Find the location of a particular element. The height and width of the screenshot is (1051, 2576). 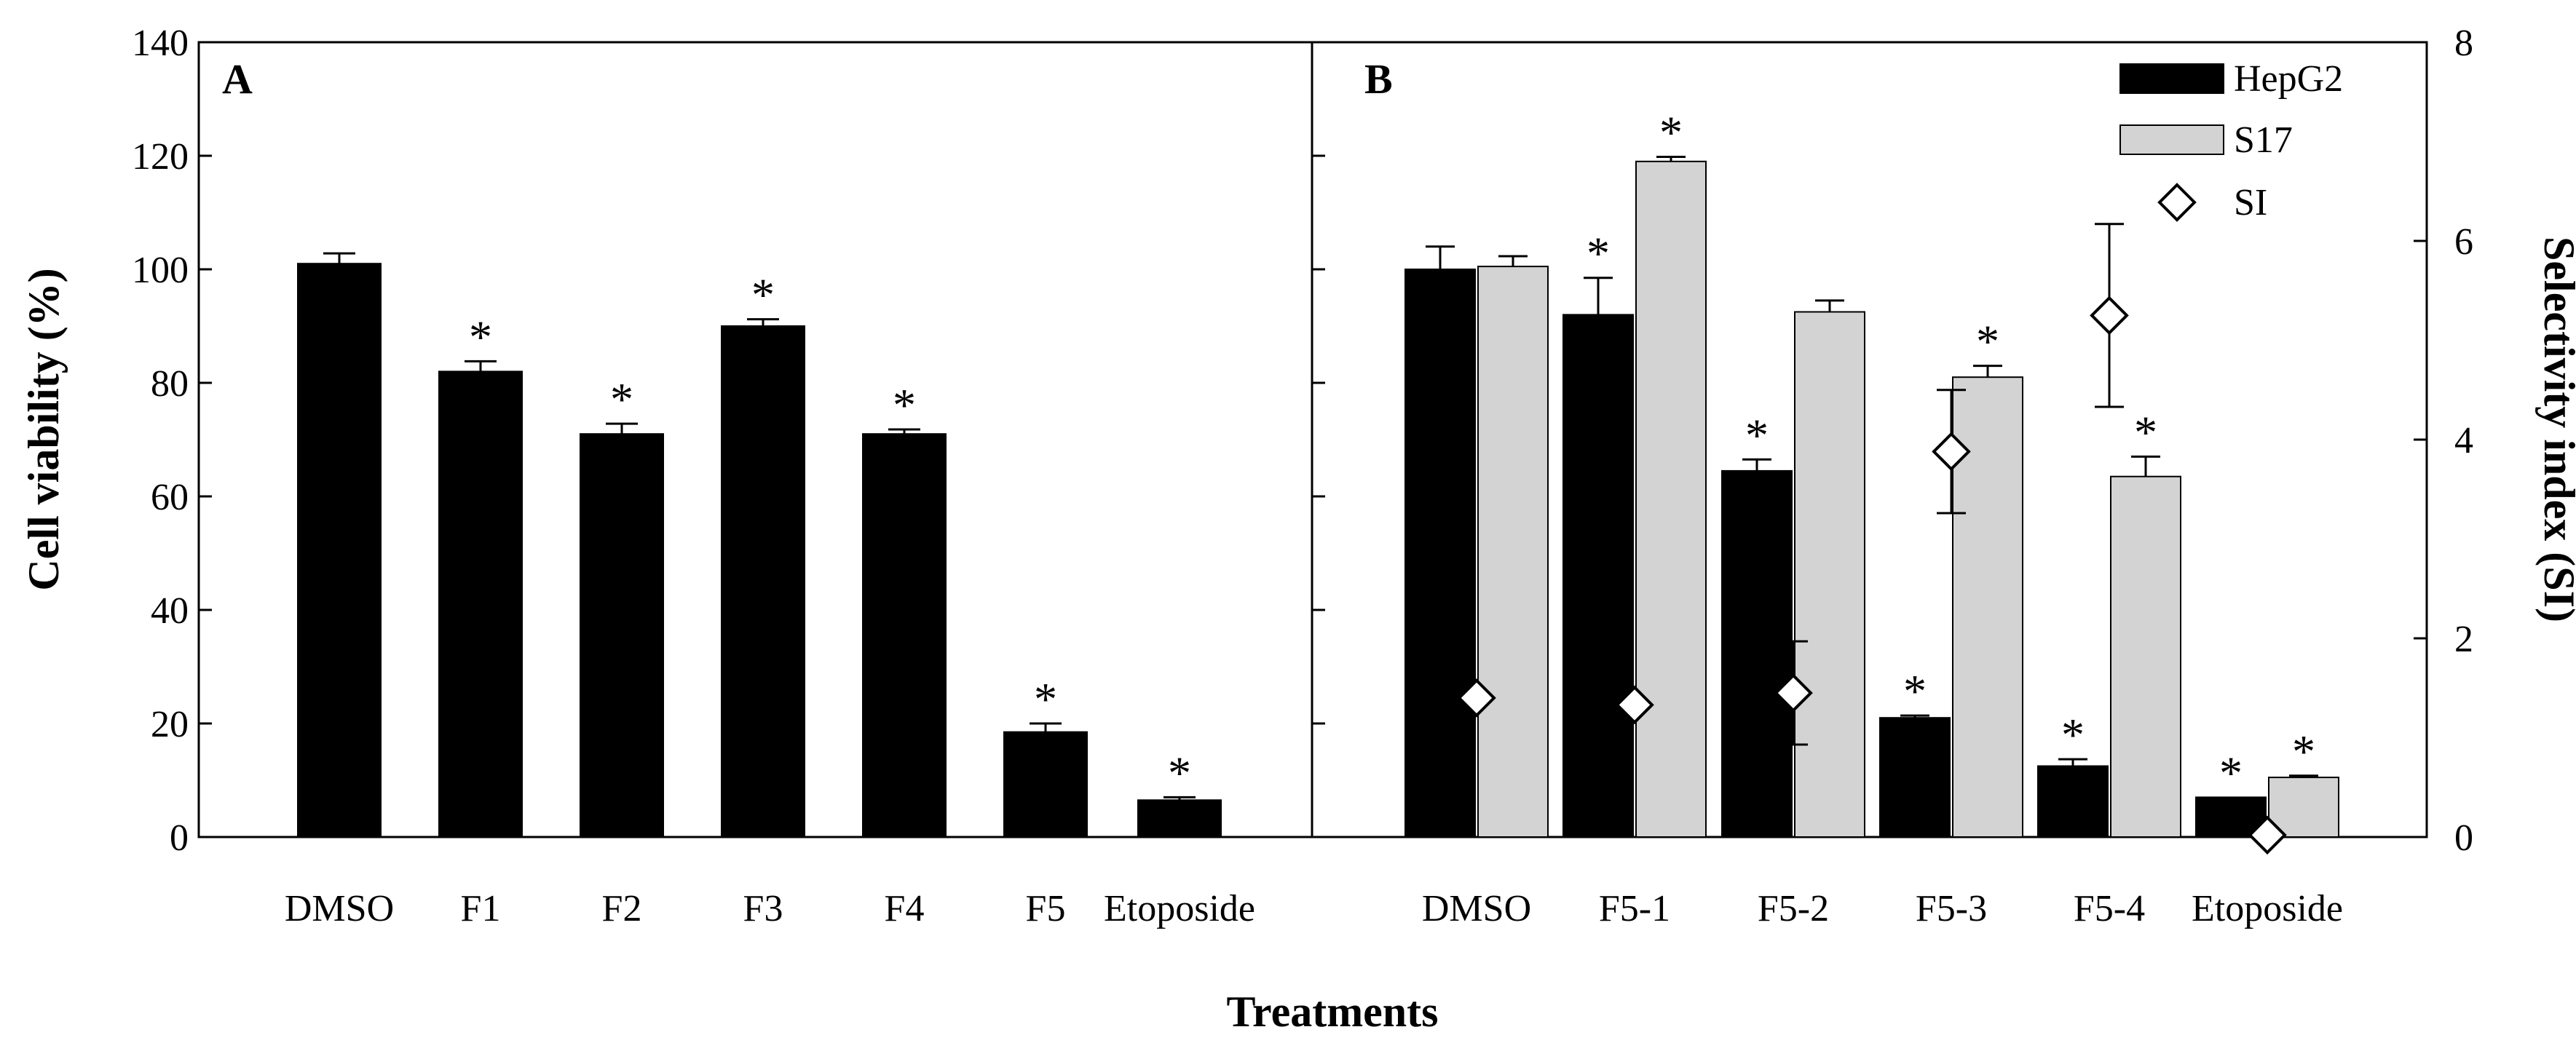

panel-a-y-tick-label: 140 is located at coordinates (160, 43).